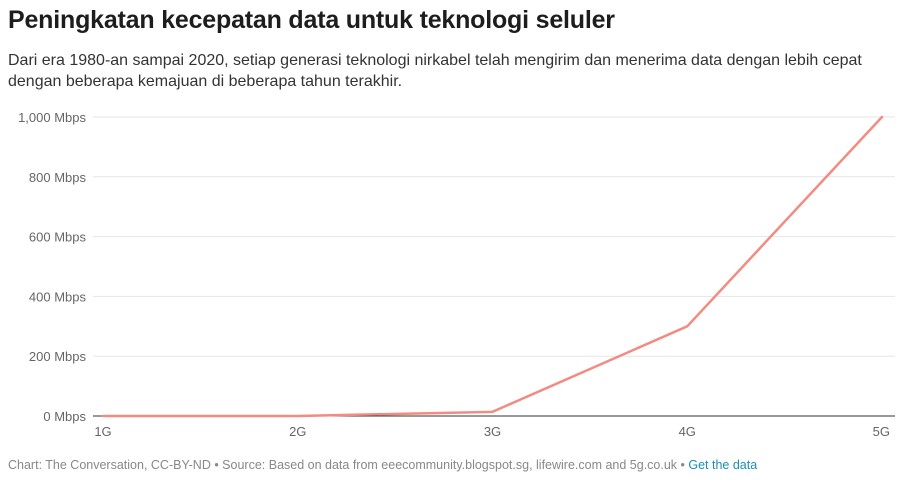  Describe the element at coordinates (58, 237) in the screenshot. I see `y-tick-label: 600 Mbps` at that location.